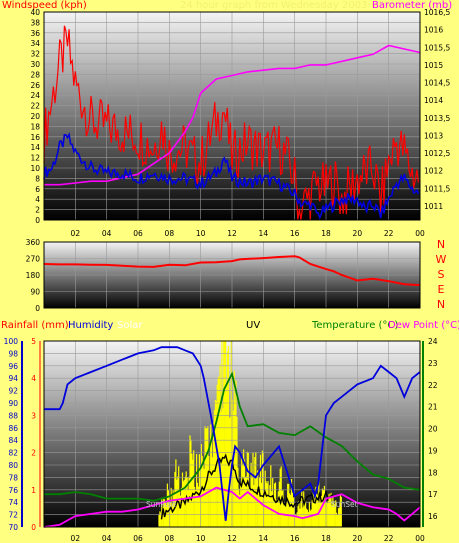 This screenshot has width=459, height=543. What do you see at coordinates (231, 176) in the screenshot?
I see `windspeed-average-series` at bounding box center [231, 176].